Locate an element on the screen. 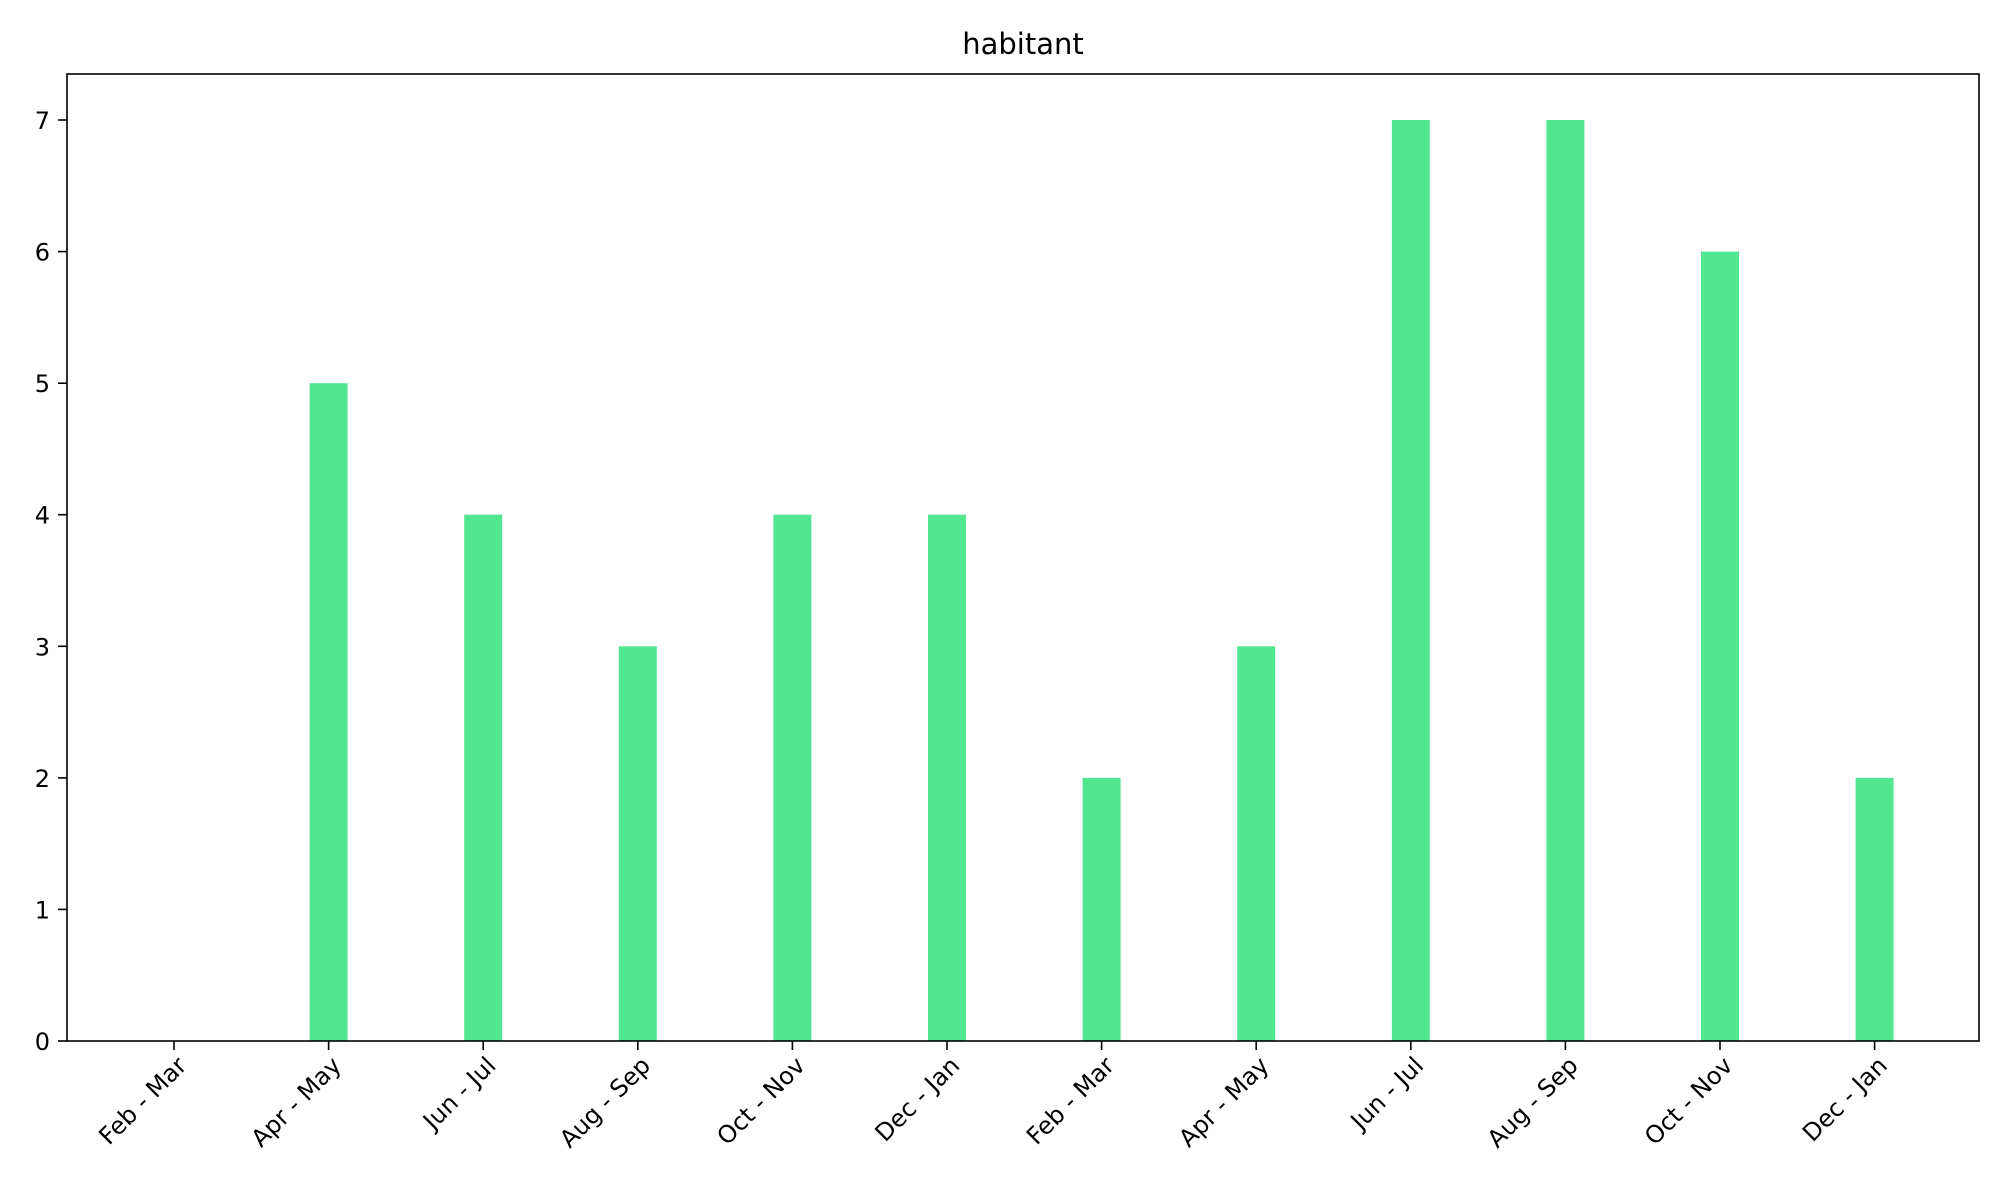 Image resolution: width=2000 pixels, height=1204 pixels. x-tick-label-8: Apr - May is located at coordinates (1223, 1101).